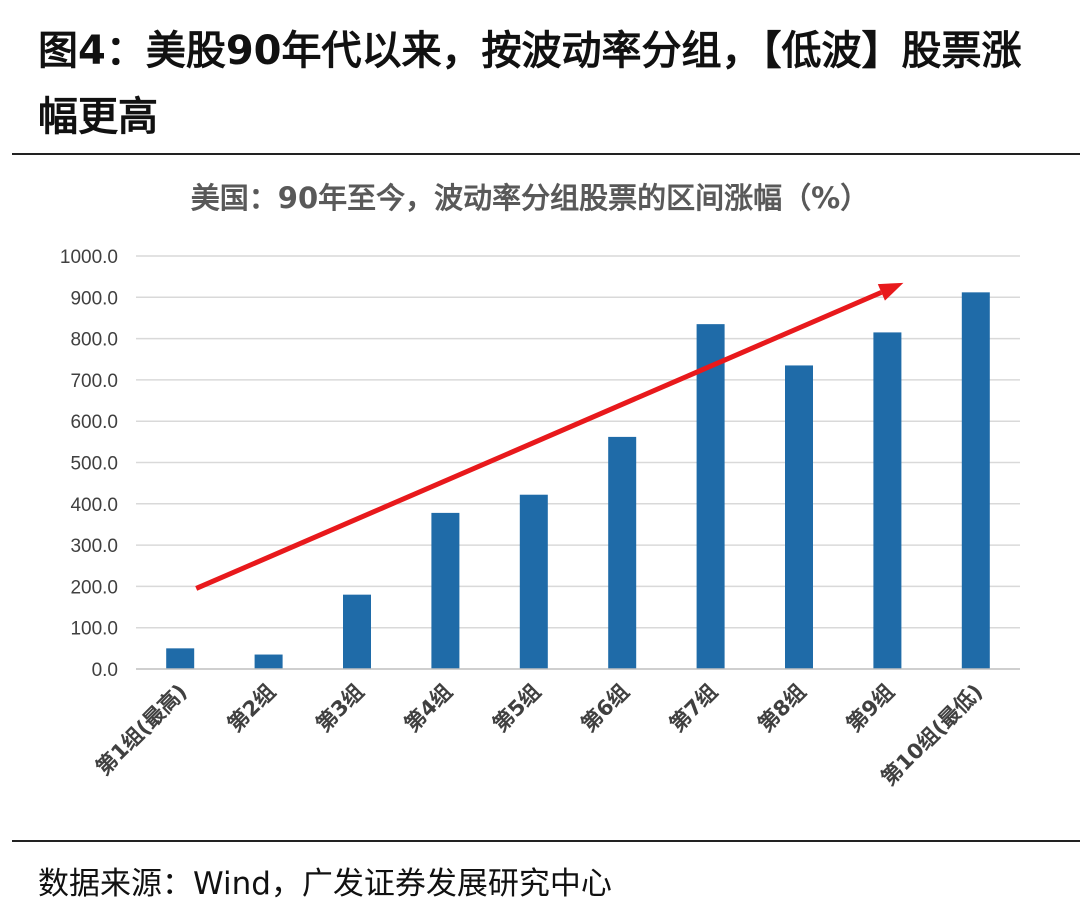 This screenshot has height=913, width=1080. Describe the element at coordinates (94, 381) in the screenshot. I see `y-tick-label: 700.0` at that location.